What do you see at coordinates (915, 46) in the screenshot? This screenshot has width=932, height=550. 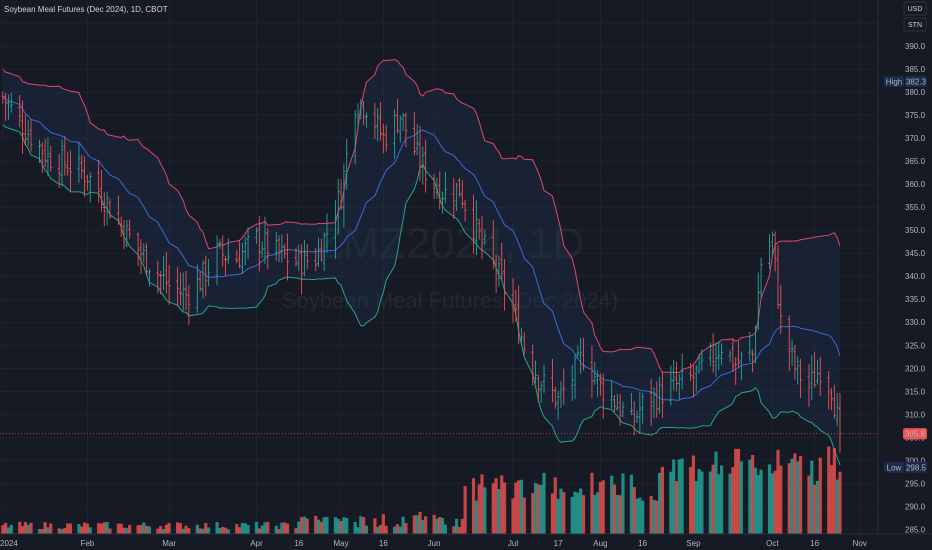 I see `price-tick-label: 390.0` at bounding box center [915, 46].